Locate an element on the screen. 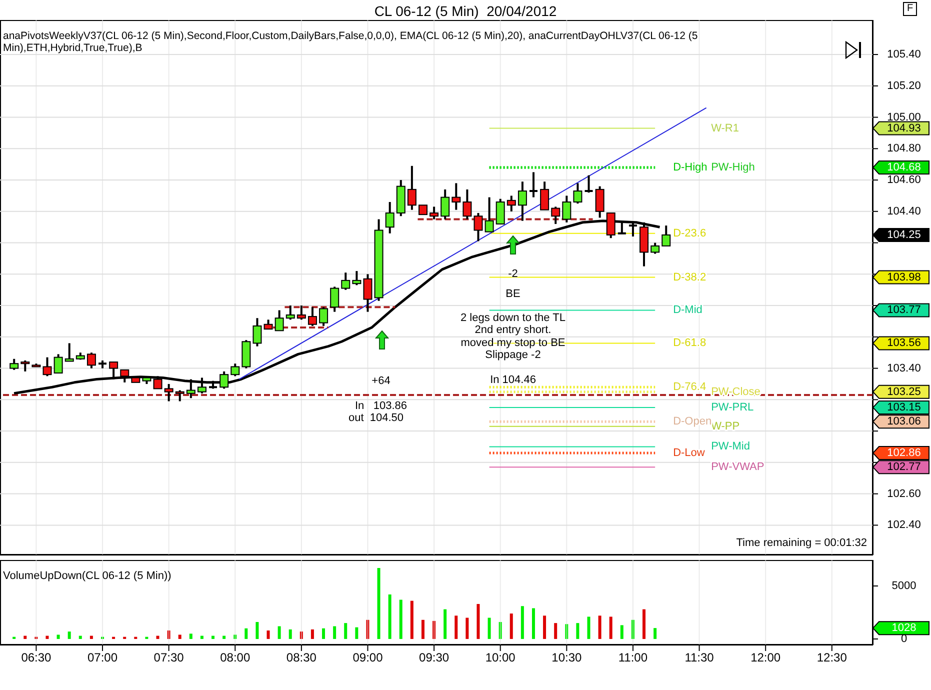 The height and width of the screenshot is (690, 931). annotation: In 104.46 is located at coordinates (513, 380).